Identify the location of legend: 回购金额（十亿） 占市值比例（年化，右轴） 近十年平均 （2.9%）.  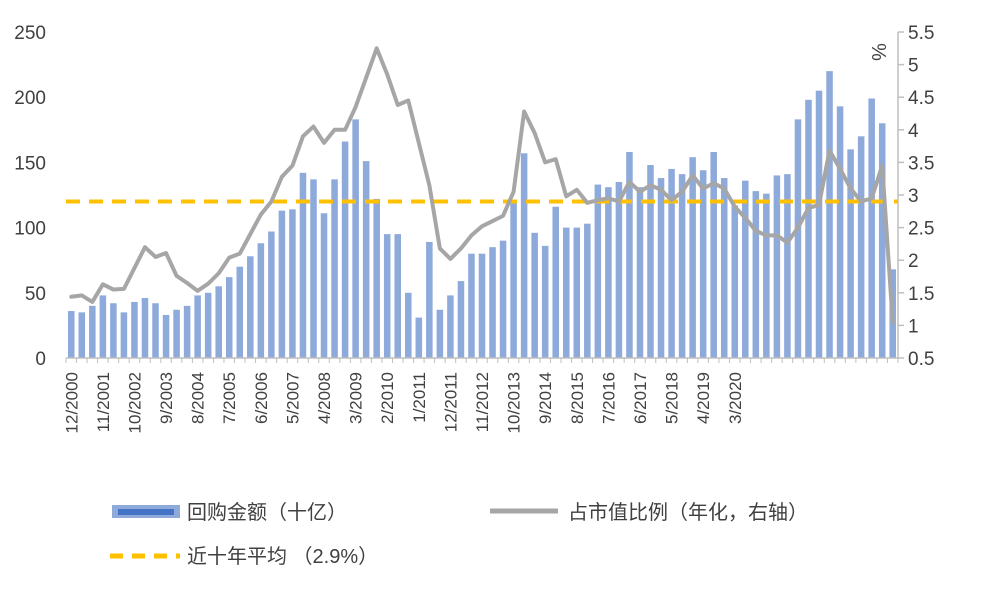
(459, 534).